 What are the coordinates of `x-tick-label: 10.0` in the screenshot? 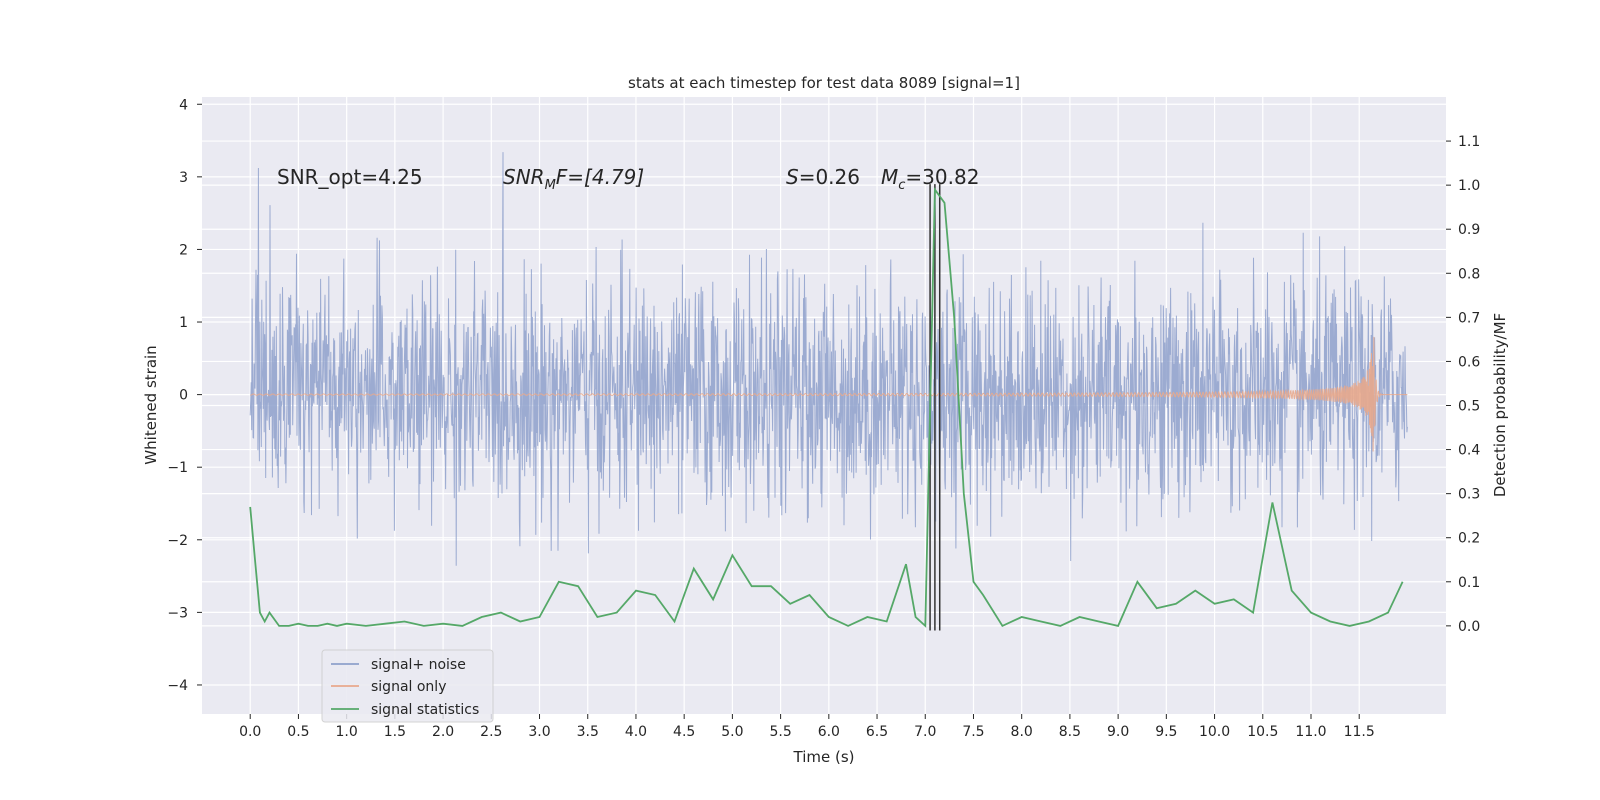 It's located at (1214, 732).